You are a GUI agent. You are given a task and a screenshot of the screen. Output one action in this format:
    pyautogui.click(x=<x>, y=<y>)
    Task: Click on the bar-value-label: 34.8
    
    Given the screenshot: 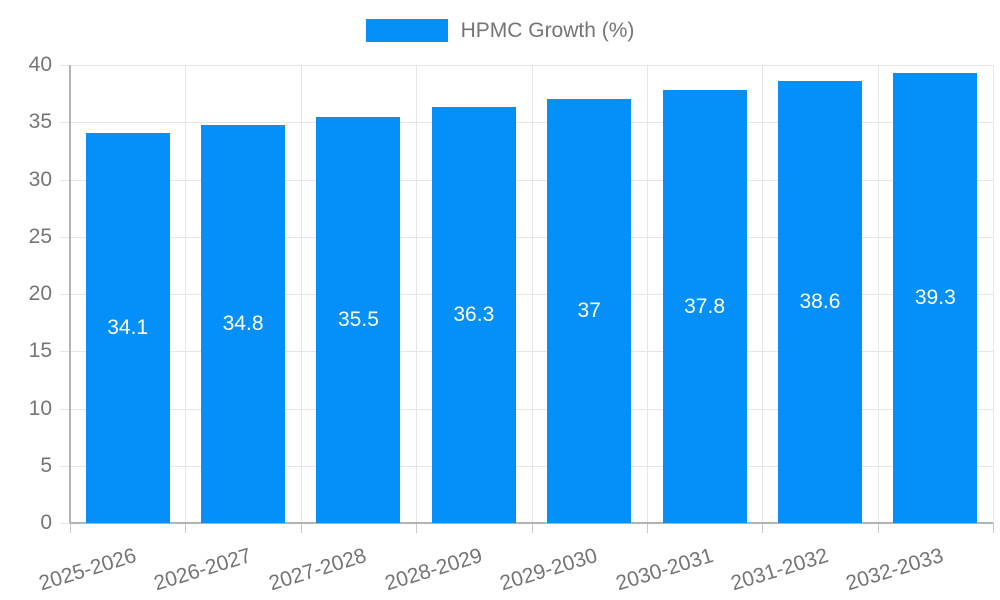 What is the action you would take?
    pyautogui.click(x=243, y=323)
    